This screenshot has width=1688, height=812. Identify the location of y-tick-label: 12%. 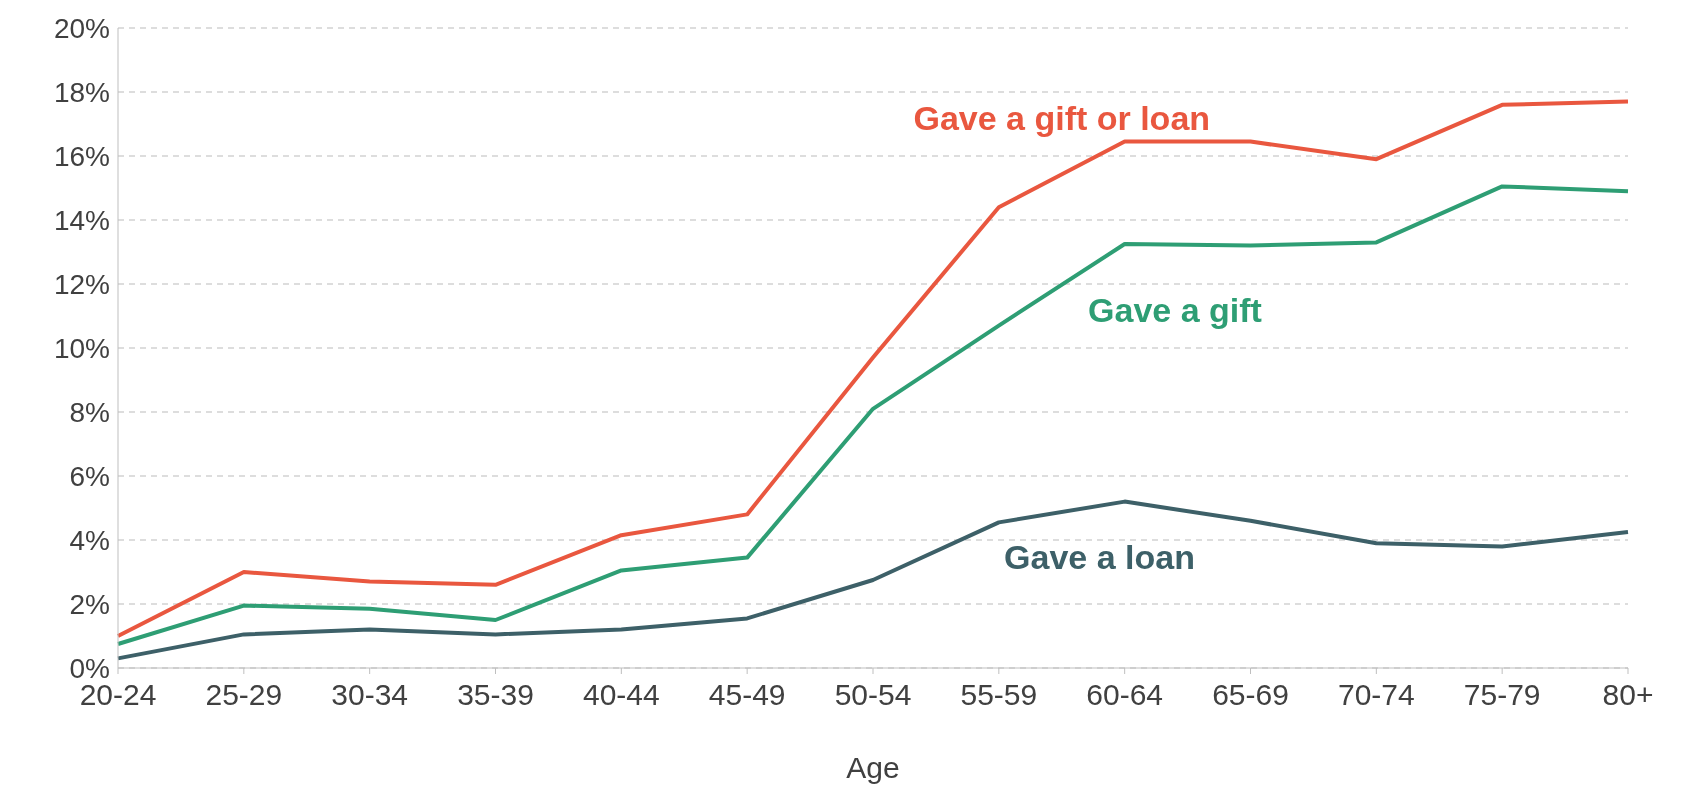
(81, 284).